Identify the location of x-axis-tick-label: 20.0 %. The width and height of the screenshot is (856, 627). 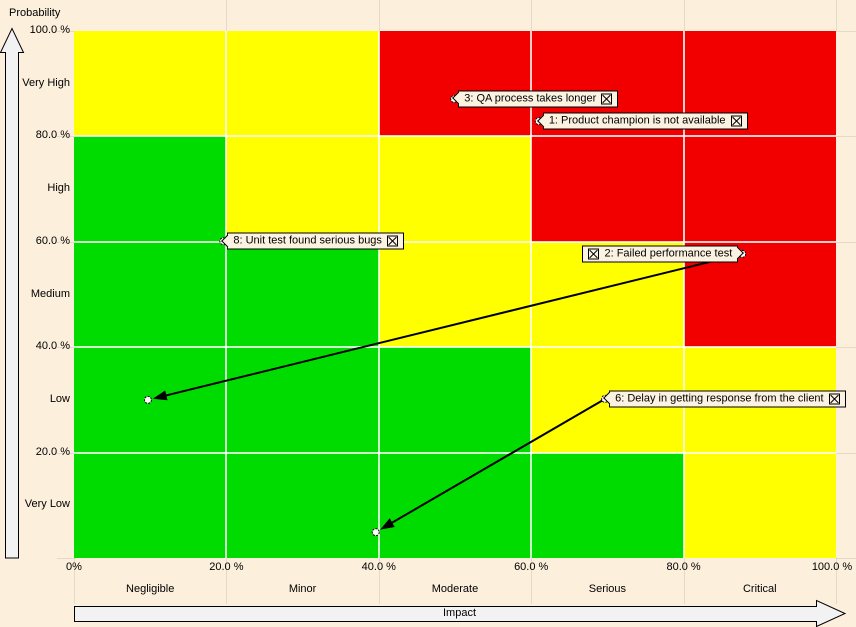
(226, 567).